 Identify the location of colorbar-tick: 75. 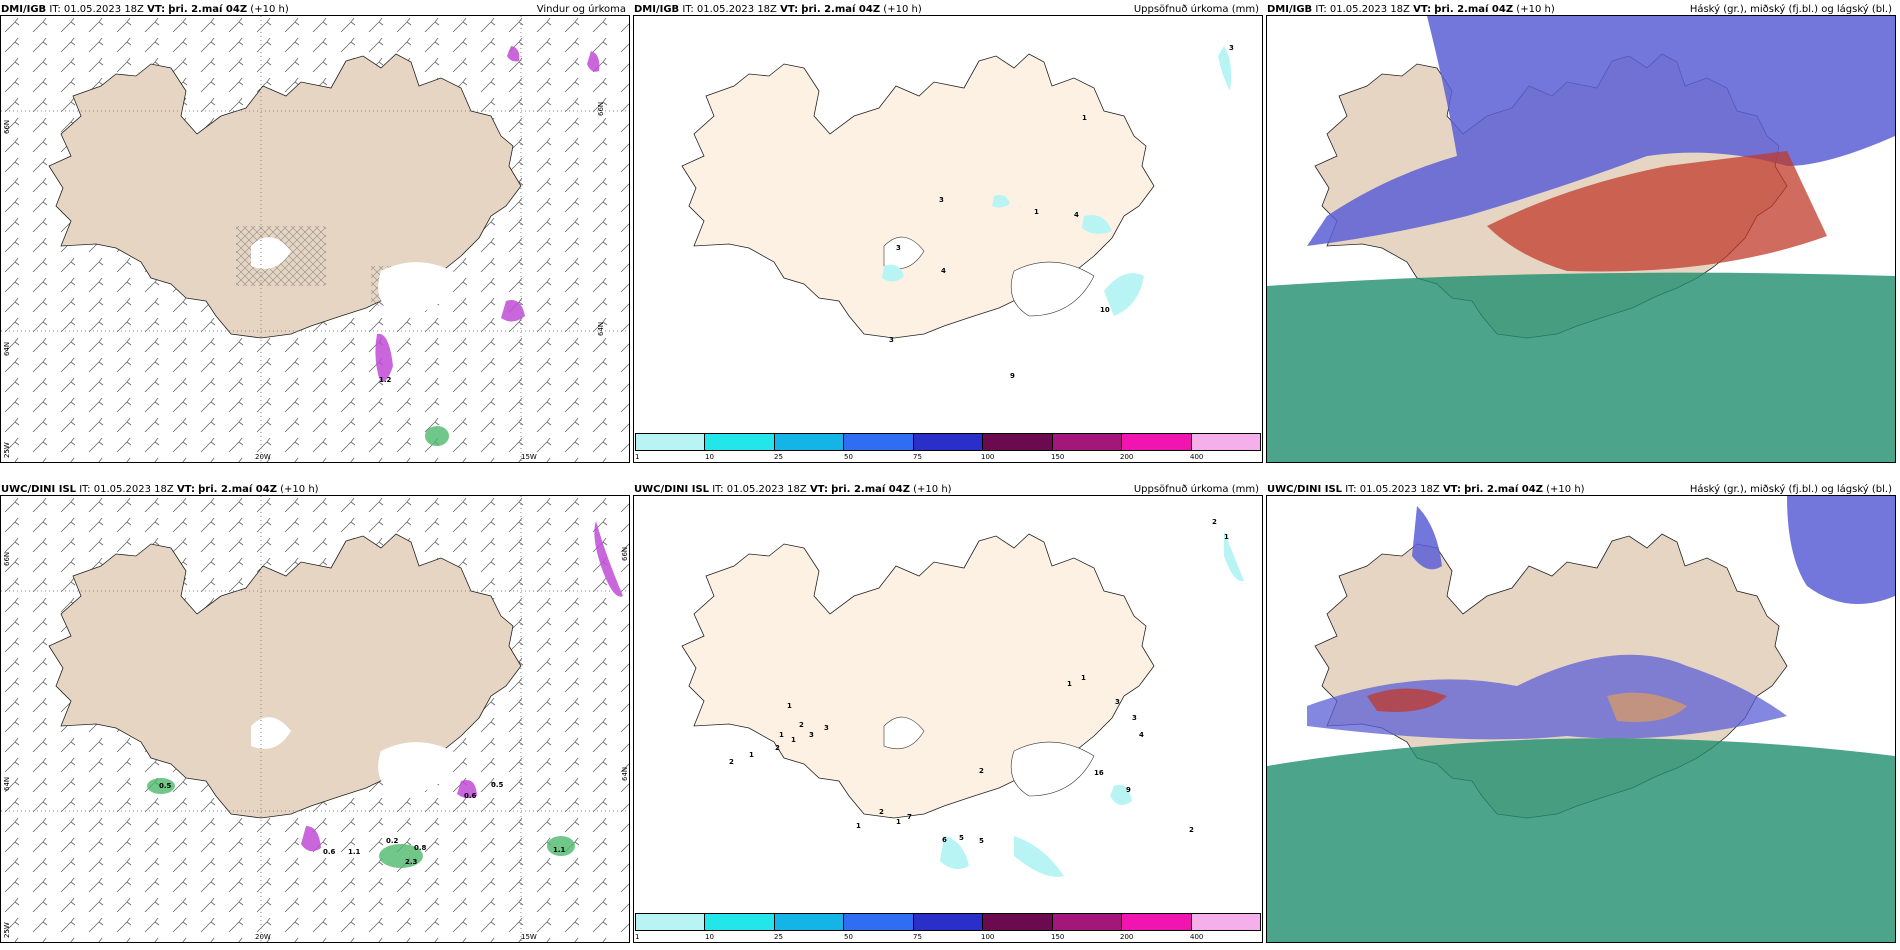
(917, 937).